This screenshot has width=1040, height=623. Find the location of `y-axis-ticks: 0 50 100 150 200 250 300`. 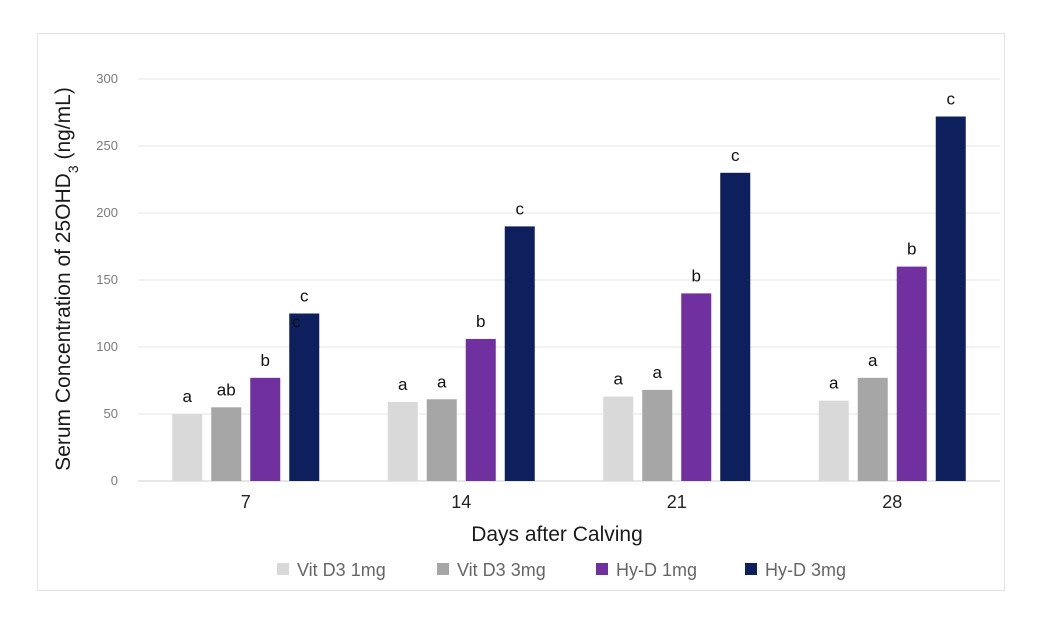

y-axis-ticks: 0 50 100 150 200 250 300 is located at coordinates (107, 279).